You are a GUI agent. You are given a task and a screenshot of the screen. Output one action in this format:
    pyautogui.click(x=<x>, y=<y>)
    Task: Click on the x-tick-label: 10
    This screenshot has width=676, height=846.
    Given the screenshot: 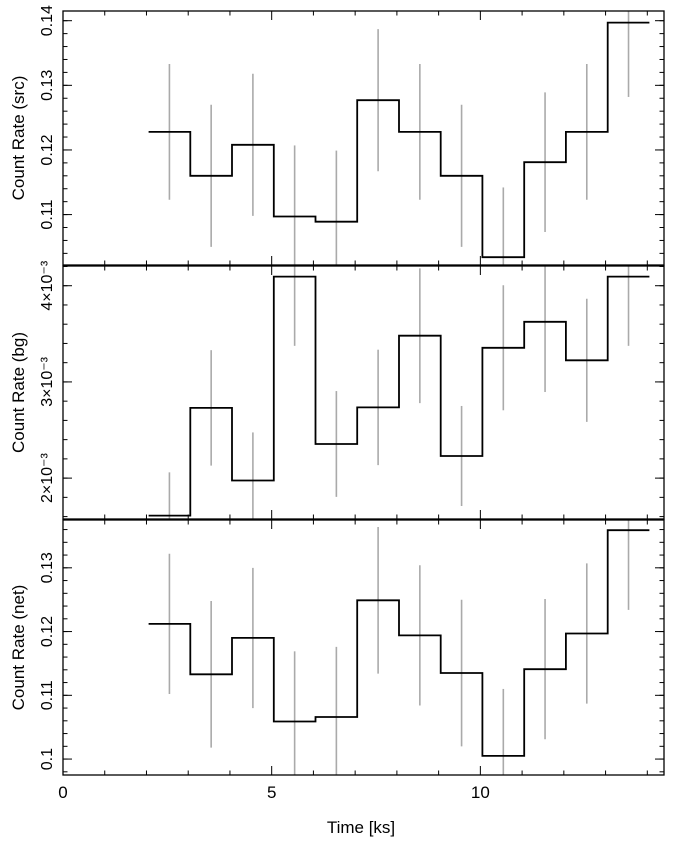 What is the action you would take?
    pyautogui.click(x=480, y=792)
    